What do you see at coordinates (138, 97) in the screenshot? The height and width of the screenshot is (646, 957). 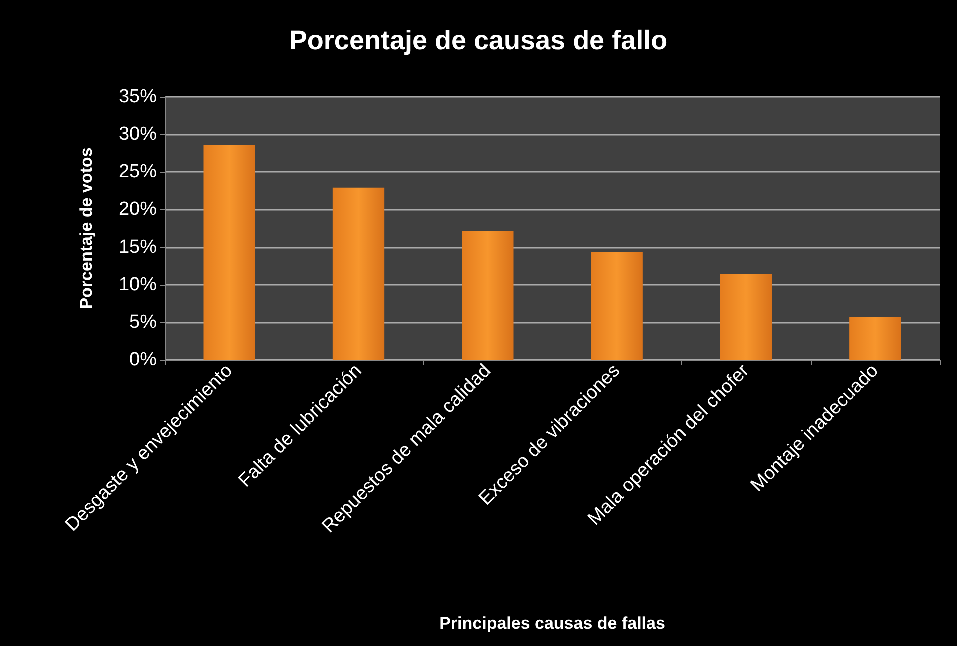 I see `y-tick-label: 35%` at bounding box center [138, 97].